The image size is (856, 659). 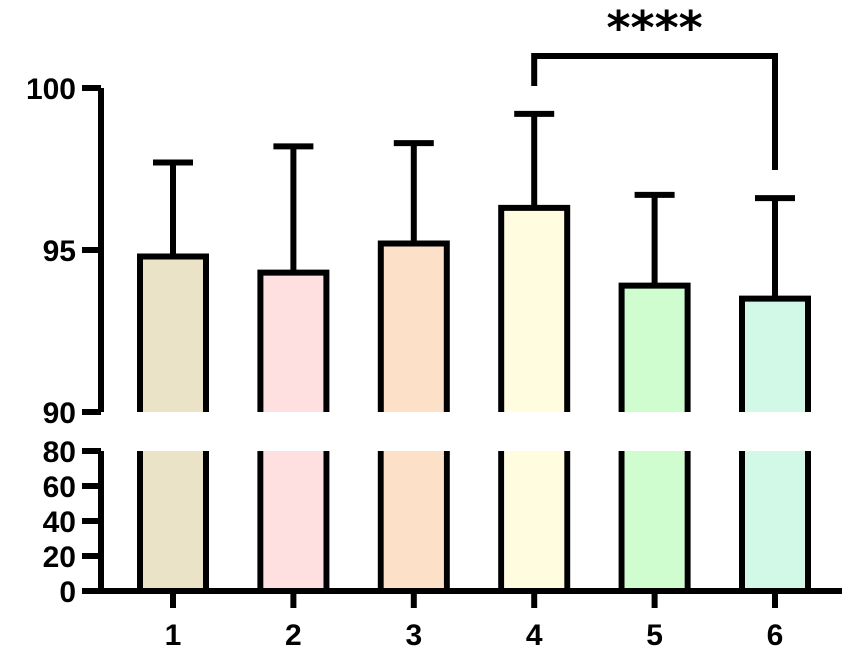 What do you see at coordinates (59, 487) in the screenshot?
I see `y-tick-label: 60` at bounding box center [59, 487].